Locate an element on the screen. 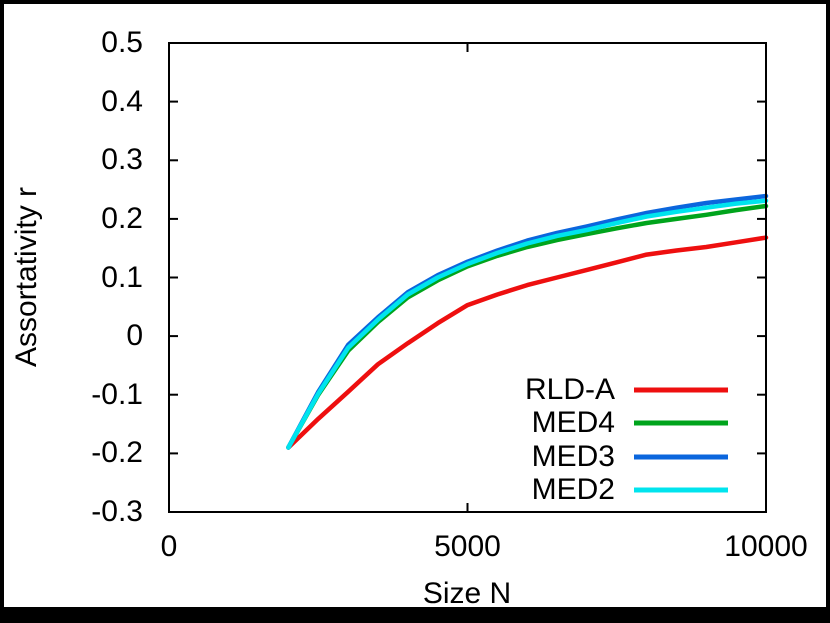 The width and height of the screenshot is (830, 623). y-tick-label: 0.4 is located at coordinates (122, 101).